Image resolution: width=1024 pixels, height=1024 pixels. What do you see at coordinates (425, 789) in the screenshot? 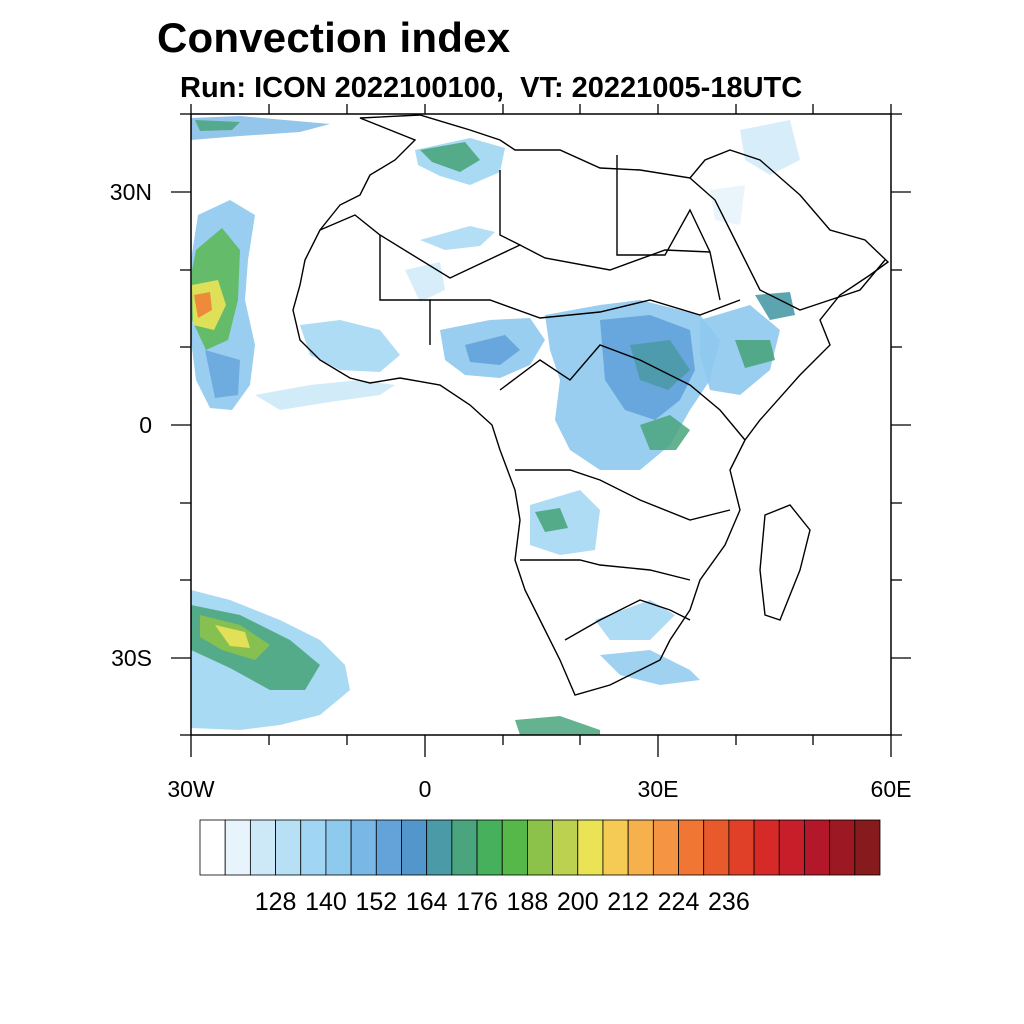
I see `lon-label-0: 0` at bounding box center [425, 789].